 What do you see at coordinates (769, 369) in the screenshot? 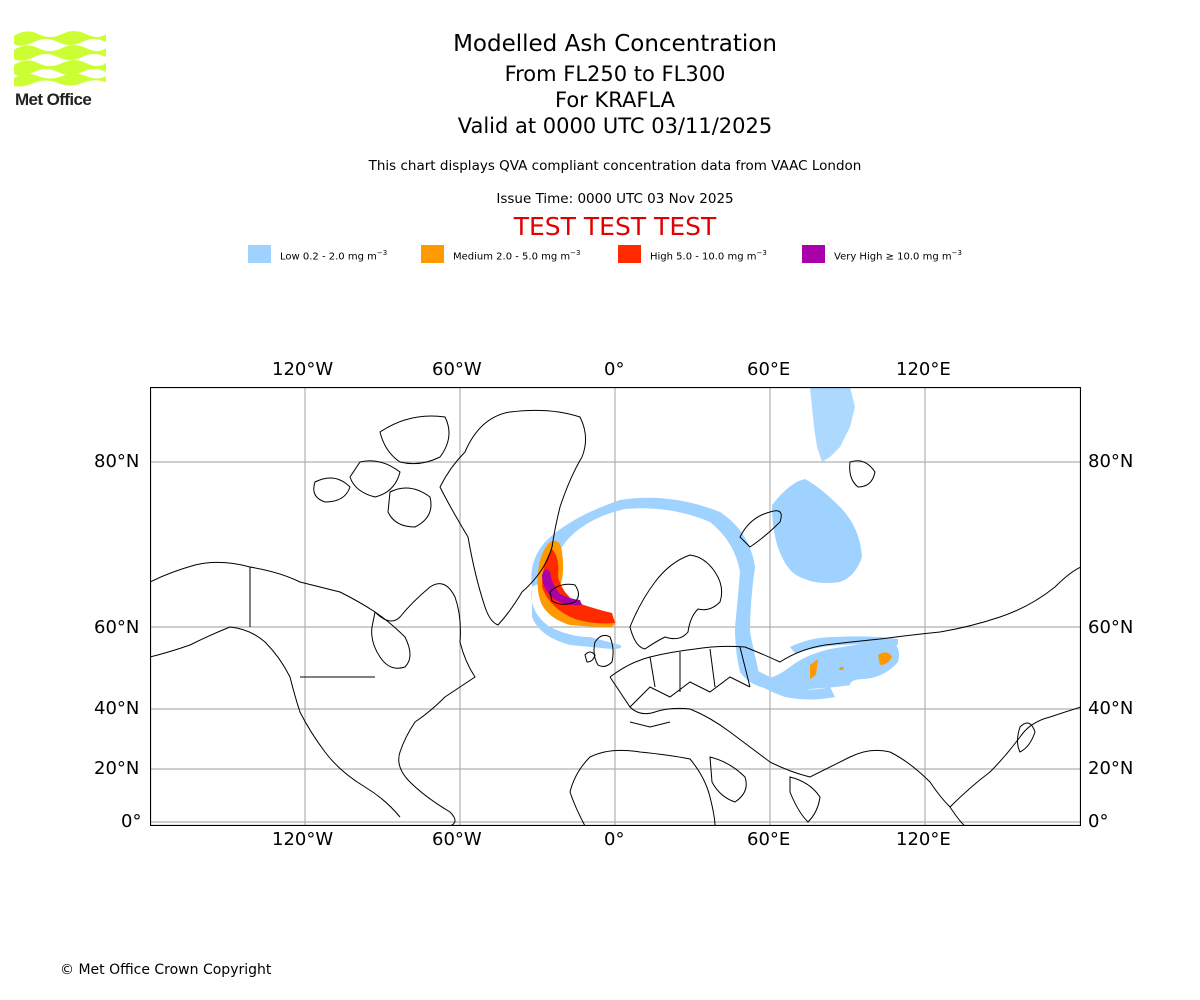
I see `lon-tick-top: 60°E` at bounding box center [769, 369].